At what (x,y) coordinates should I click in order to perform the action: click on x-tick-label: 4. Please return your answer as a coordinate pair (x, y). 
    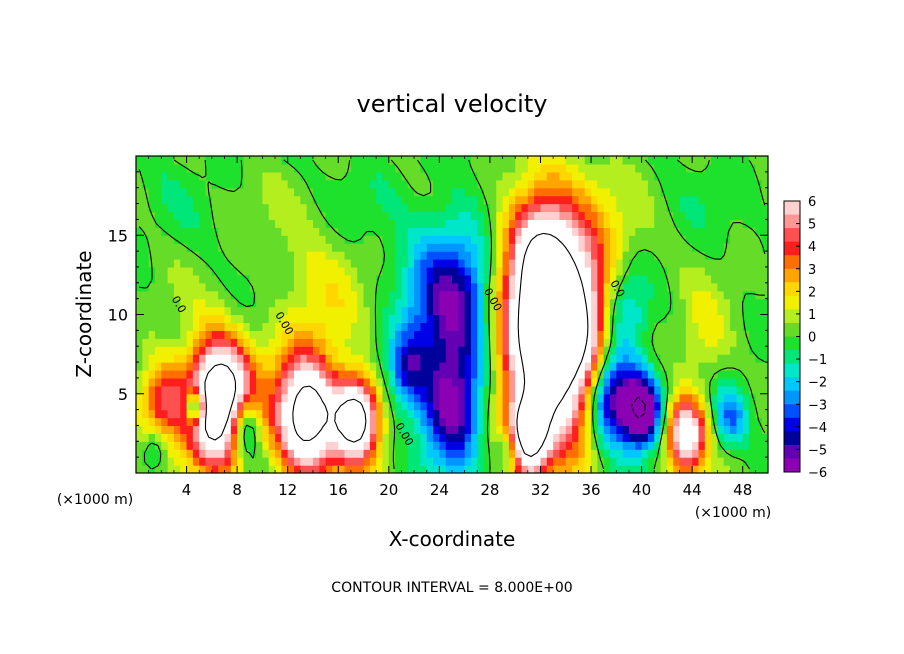
    Looking at the image, I should click on (187, 490).